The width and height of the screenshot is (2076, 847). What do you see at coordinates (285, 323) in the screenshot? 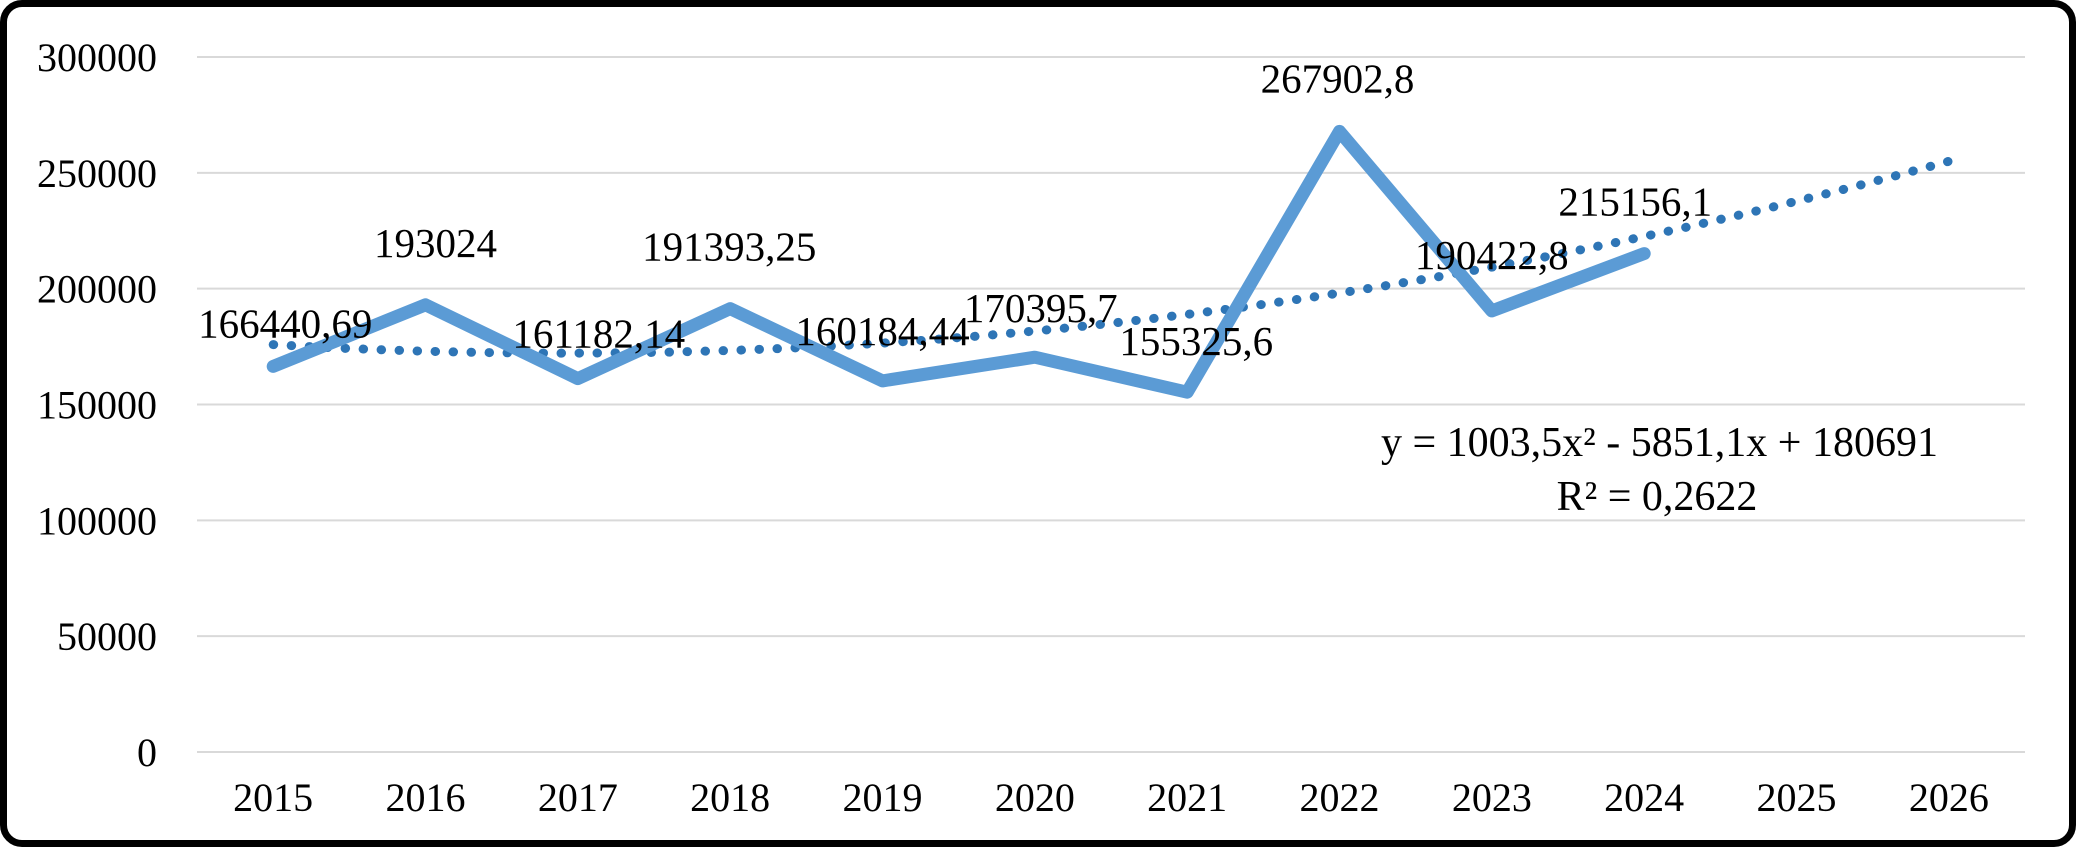
I see `data-point-label: 166440,69` at bounding box center [285, 323].